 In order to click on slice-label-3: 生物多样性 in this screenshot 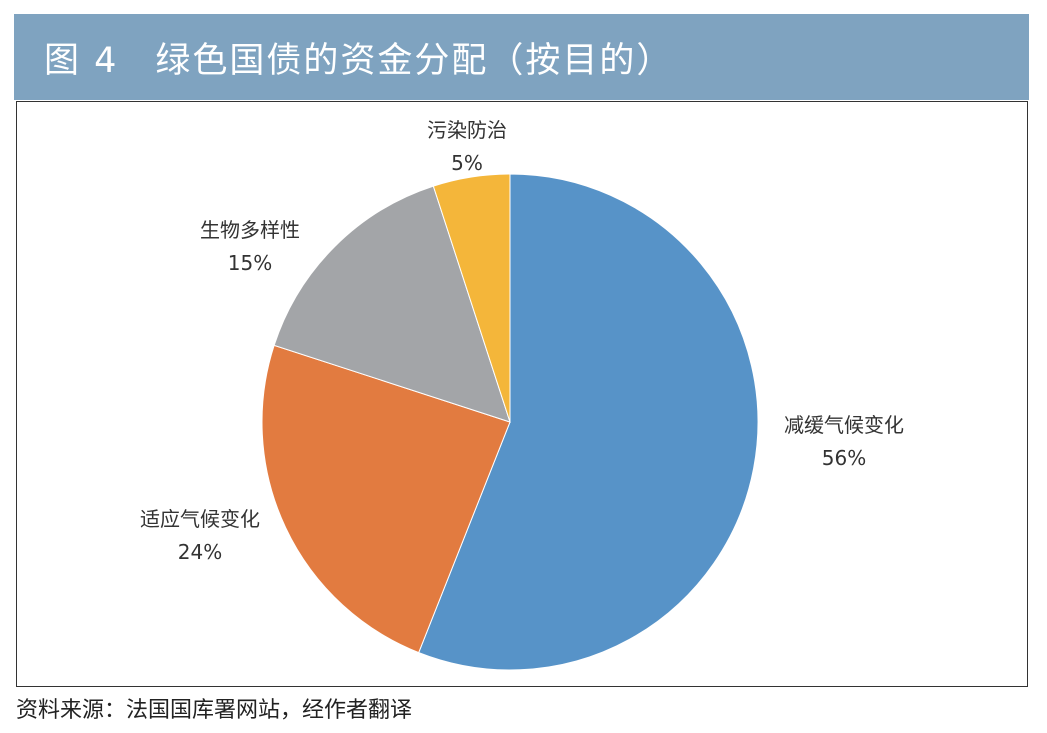, I will do `click(250, 230)`.